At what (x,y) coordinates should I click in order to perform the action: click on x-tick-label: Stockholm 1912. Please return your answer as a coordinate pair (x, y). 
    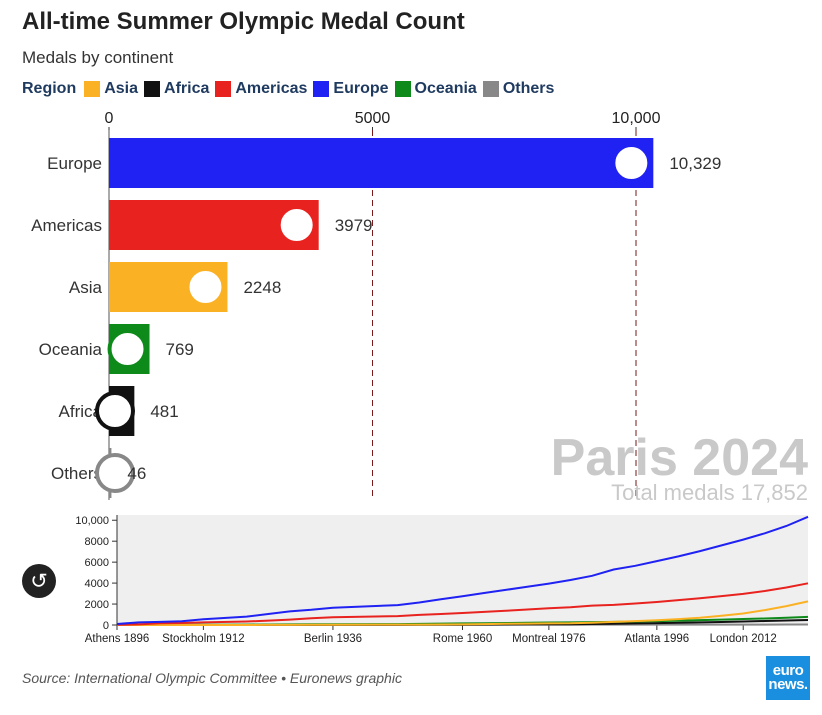
    Looking at the image, I should click on (203, 639).